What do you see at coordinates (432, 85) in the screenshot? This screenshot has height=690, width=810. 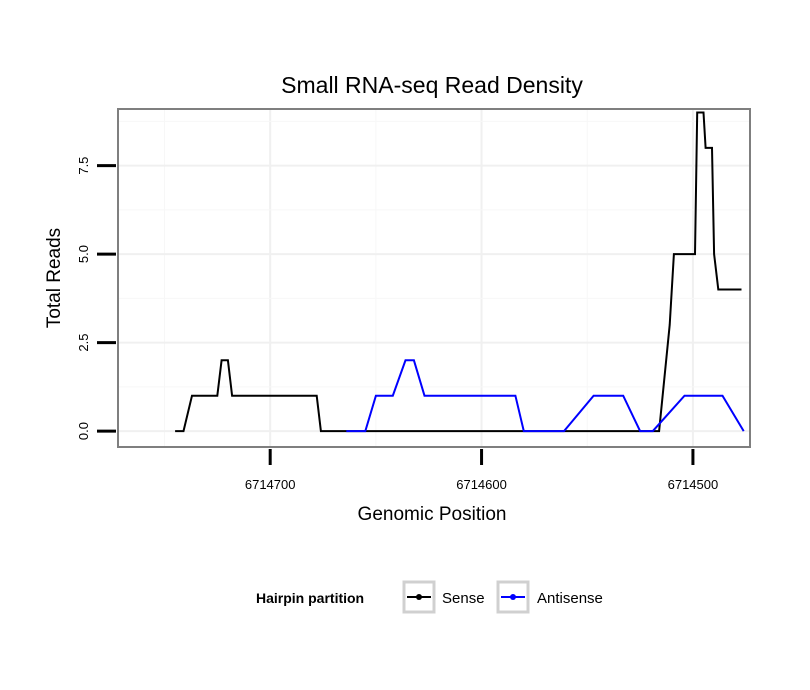 I see `chart-title: Small RNA-seq Read Density` at bounding box center [432, 85].